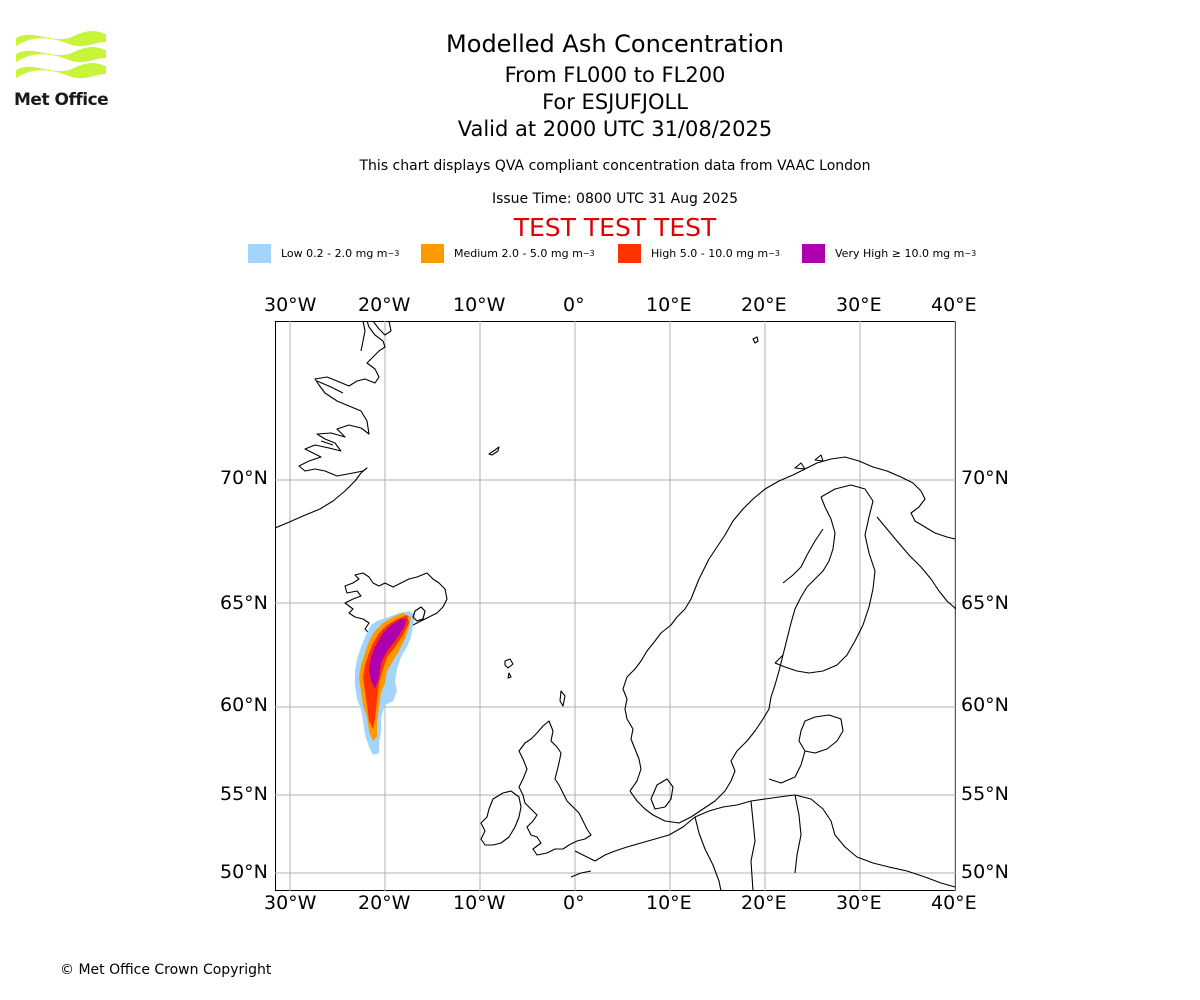 This screenshot has height=1000, width=1200. Describe the element at coordinates (718, 705) in the screenshot. I see `sweden-east-coast` at that location.